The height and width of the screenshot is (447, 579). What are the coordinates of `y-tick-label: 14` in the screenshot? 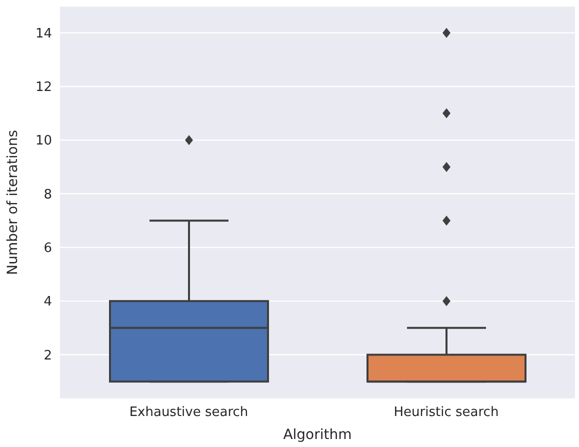 It's located at (43, 34).